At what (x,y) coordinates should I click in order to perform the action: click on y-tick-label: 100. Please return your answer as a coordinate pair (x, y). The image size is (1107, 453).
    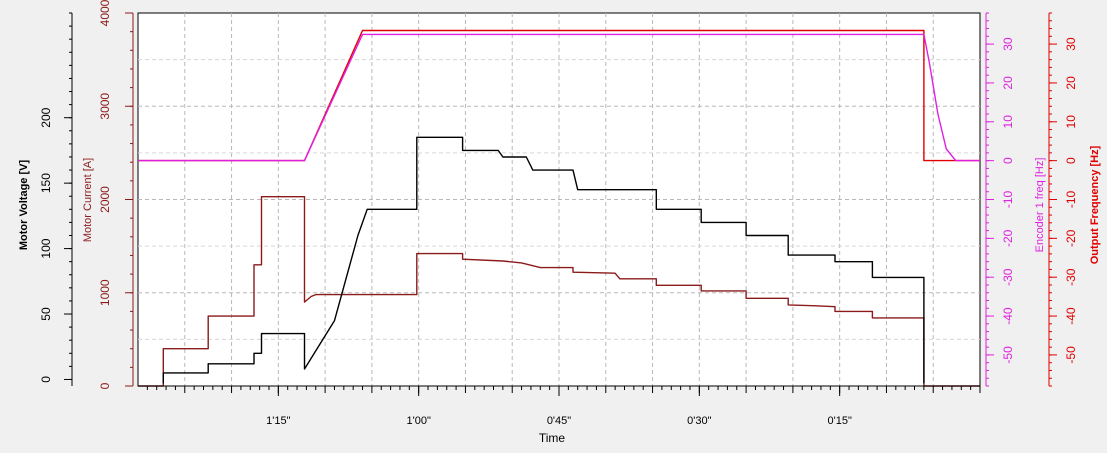
    Looking at the image, I should click on (46, 248).